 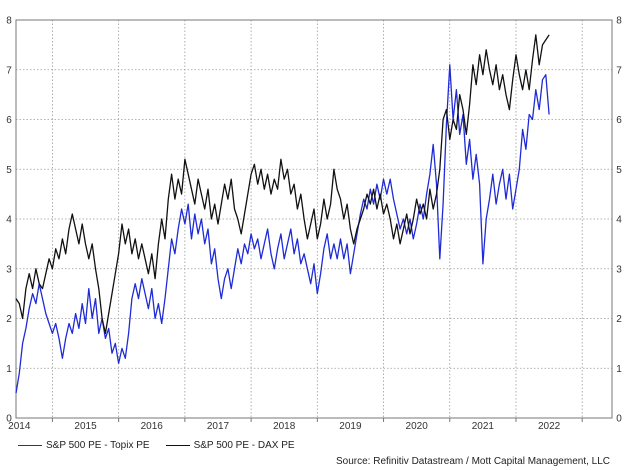 I want to click on x-tick-label: 2014, so click(x=19, y=426).